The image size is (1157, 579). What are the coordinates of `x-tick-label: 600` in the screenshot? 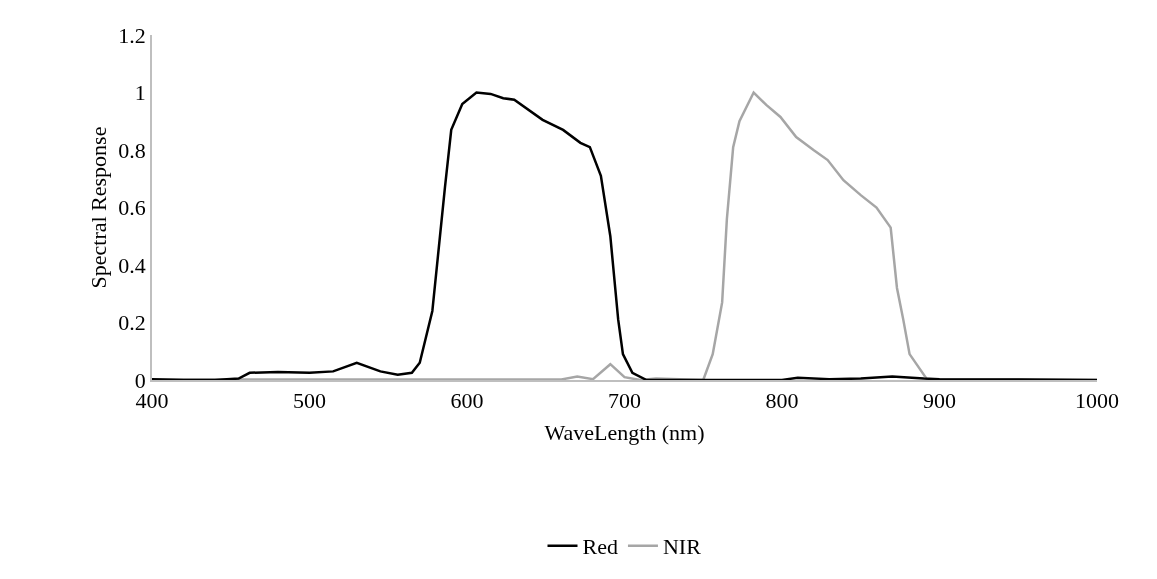 It's located at (467, 401).